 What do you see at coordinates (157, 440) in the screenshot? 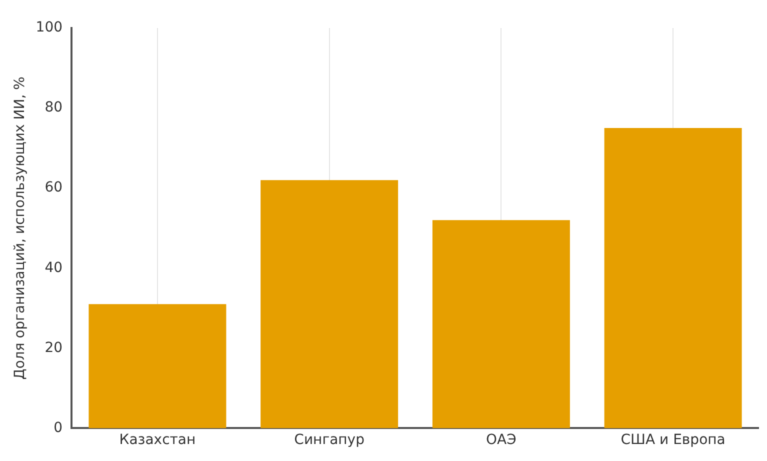
I see `x-tick-label: Казахстан` at bounding box center [157, 440].